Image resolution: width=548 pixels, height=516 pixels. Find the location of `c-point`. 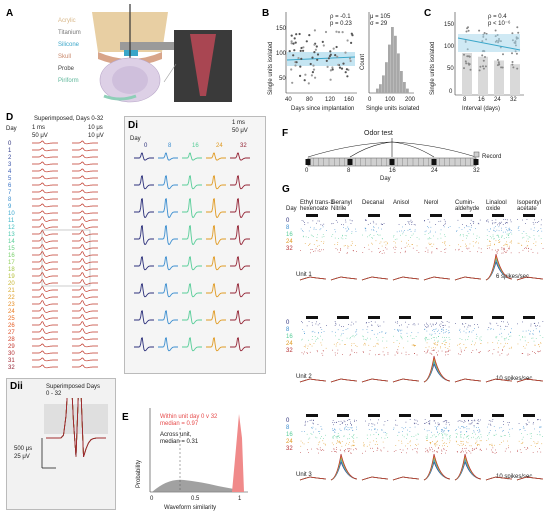

c-point is located at coordinates (512, 53).